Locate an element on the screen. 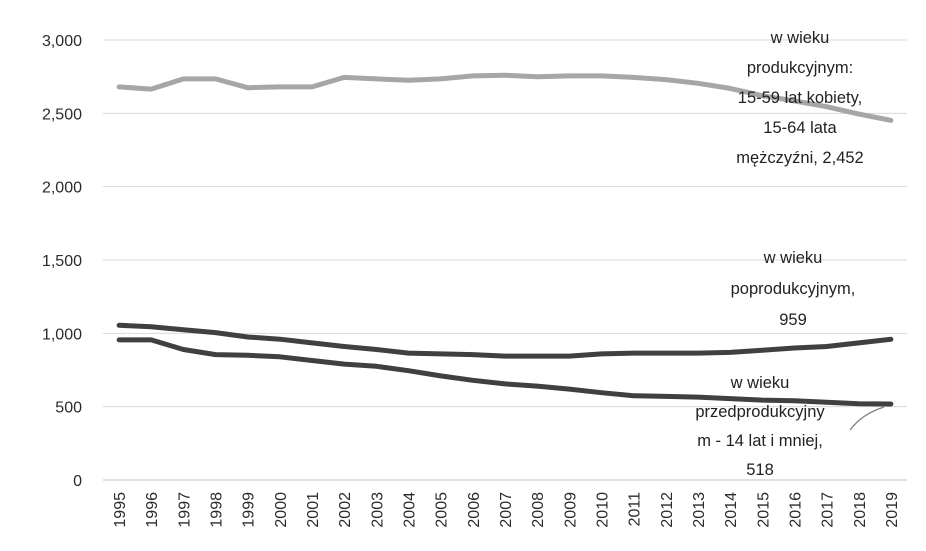 Image resolution: width=926 pixels, height=551 pixels. x-tick-label: 2003 is located at coordinates (377, 510).